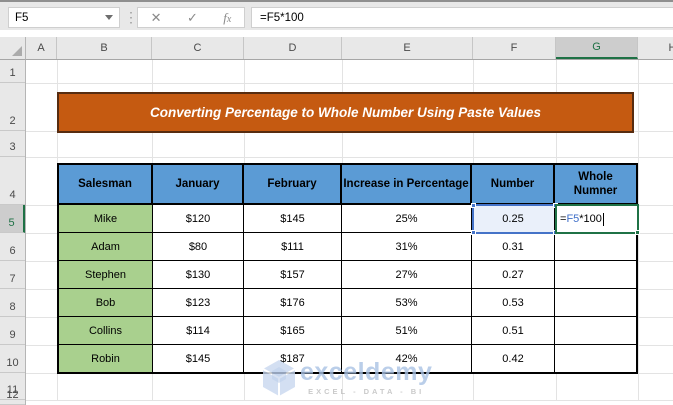 This screenshot has width=673, height=405. I want to click on table-cell: $187, so click(293, 358).